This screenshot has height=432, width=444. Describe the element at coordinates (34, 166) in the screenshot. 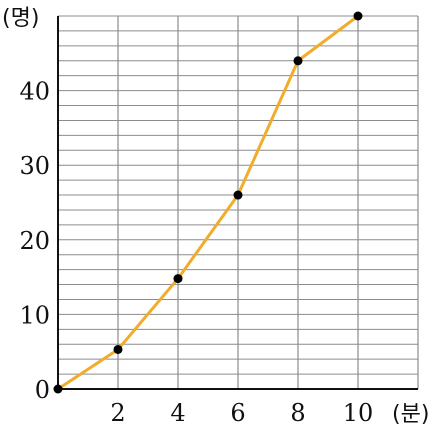

I see `y-tick-label: 30` at that location.